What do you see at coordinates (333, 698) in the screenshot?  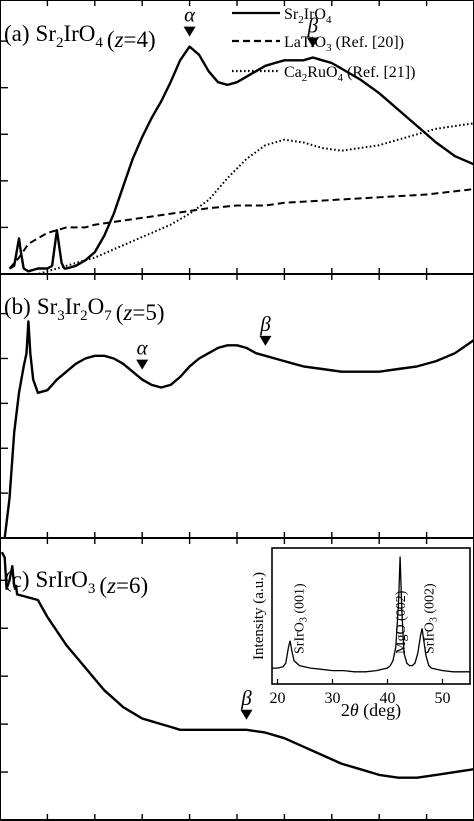 I see `inset-x-tick-label: 30` at bounding box center [333, 698].